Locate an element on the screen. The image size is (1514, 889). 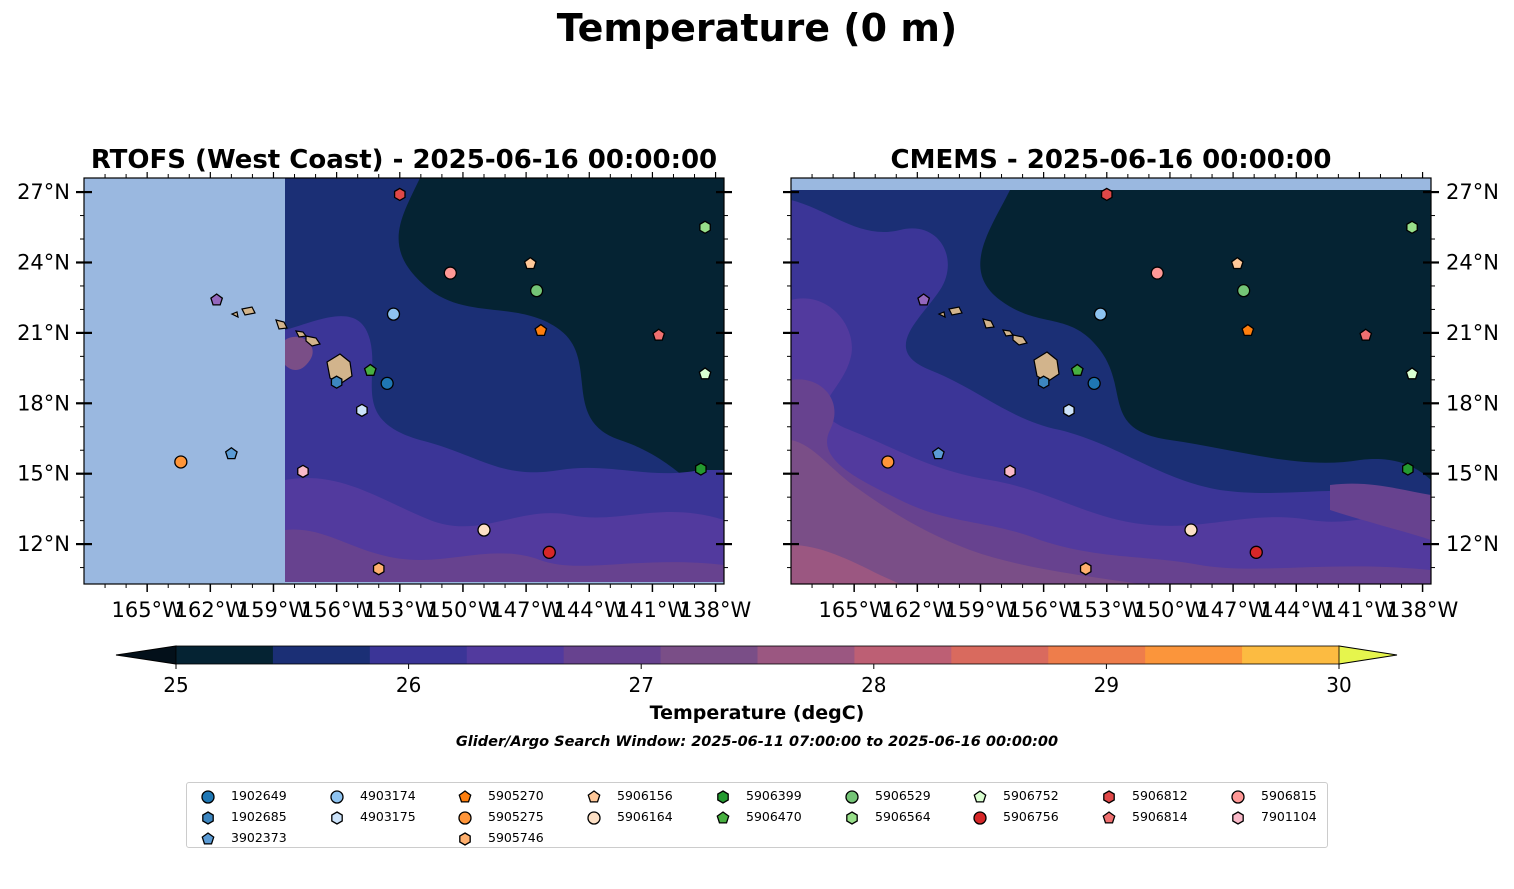
map-title-rtofs: RTOFS (West Coast) - 2025-06-16 00:00:00 is located at coordinates (404, 160).